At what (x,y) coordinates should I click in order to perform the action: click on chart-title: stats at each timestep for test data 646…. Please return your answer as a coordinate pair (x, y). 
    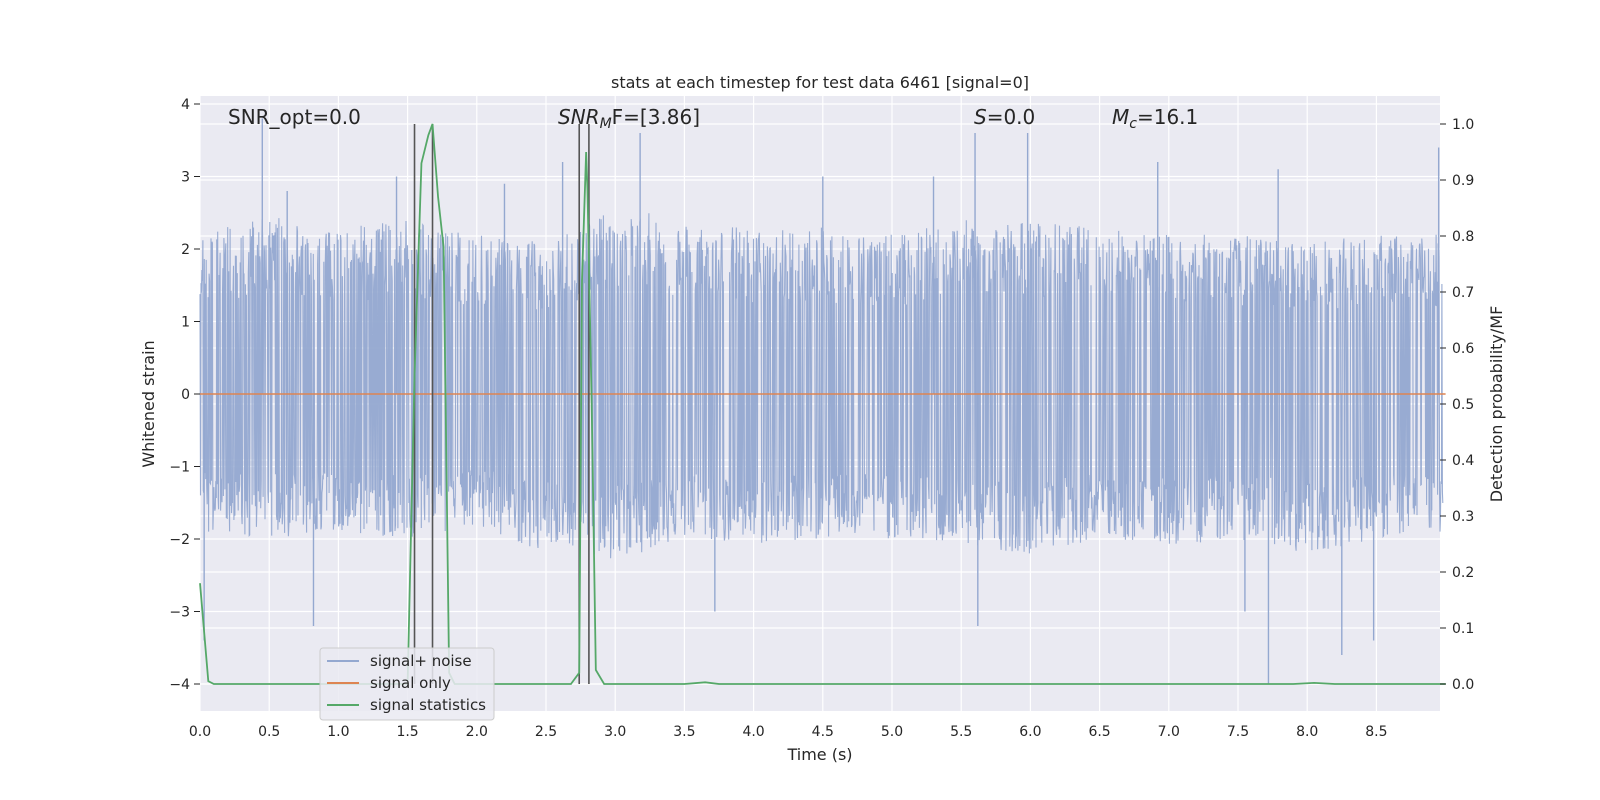
    Looking at the image, I should click on (820, 82).